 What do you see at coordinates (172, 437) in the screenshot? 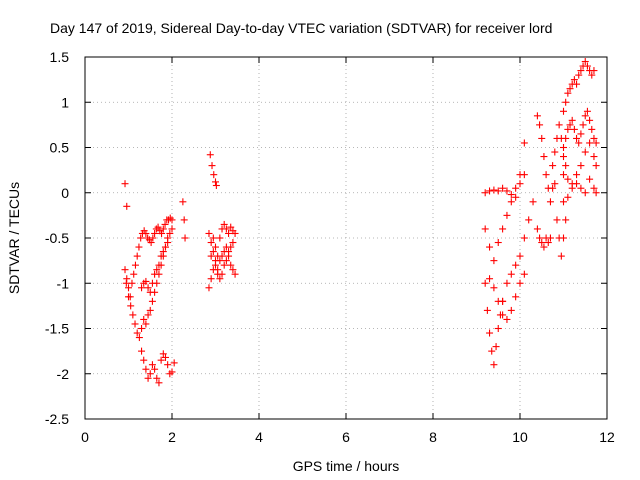
I see `x-tick-label: 2` at bounding box center [172, 437].